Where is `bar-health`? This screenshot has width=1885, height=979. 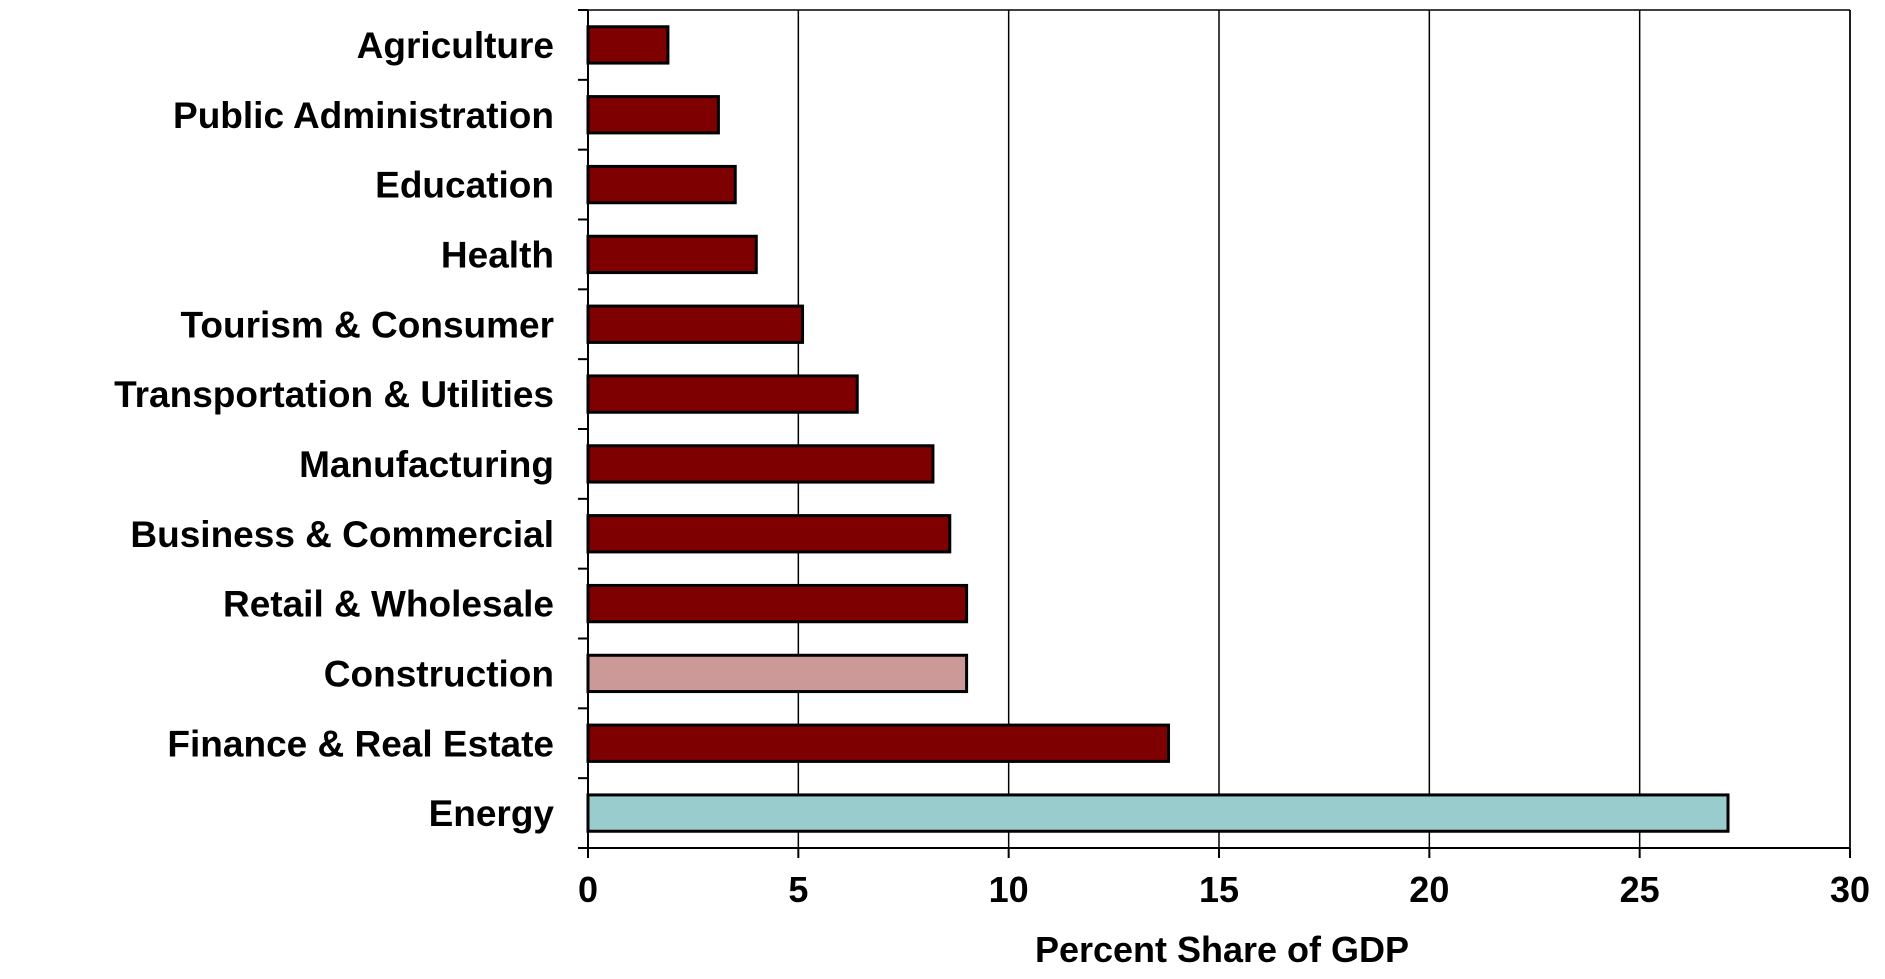 bar-health is located at coordinates (672, 254).